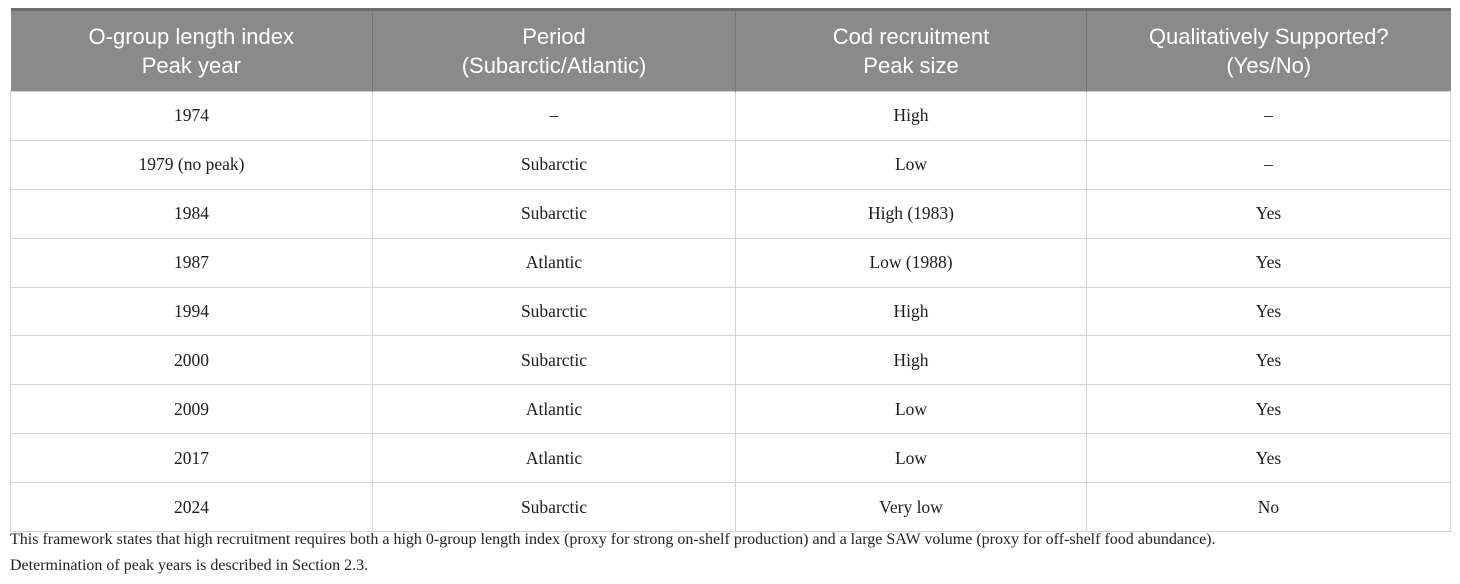 This screenshot has height=584, width=1460. I want to click on table-row: 1994 Subarctic High Yes, so click(730, 311).